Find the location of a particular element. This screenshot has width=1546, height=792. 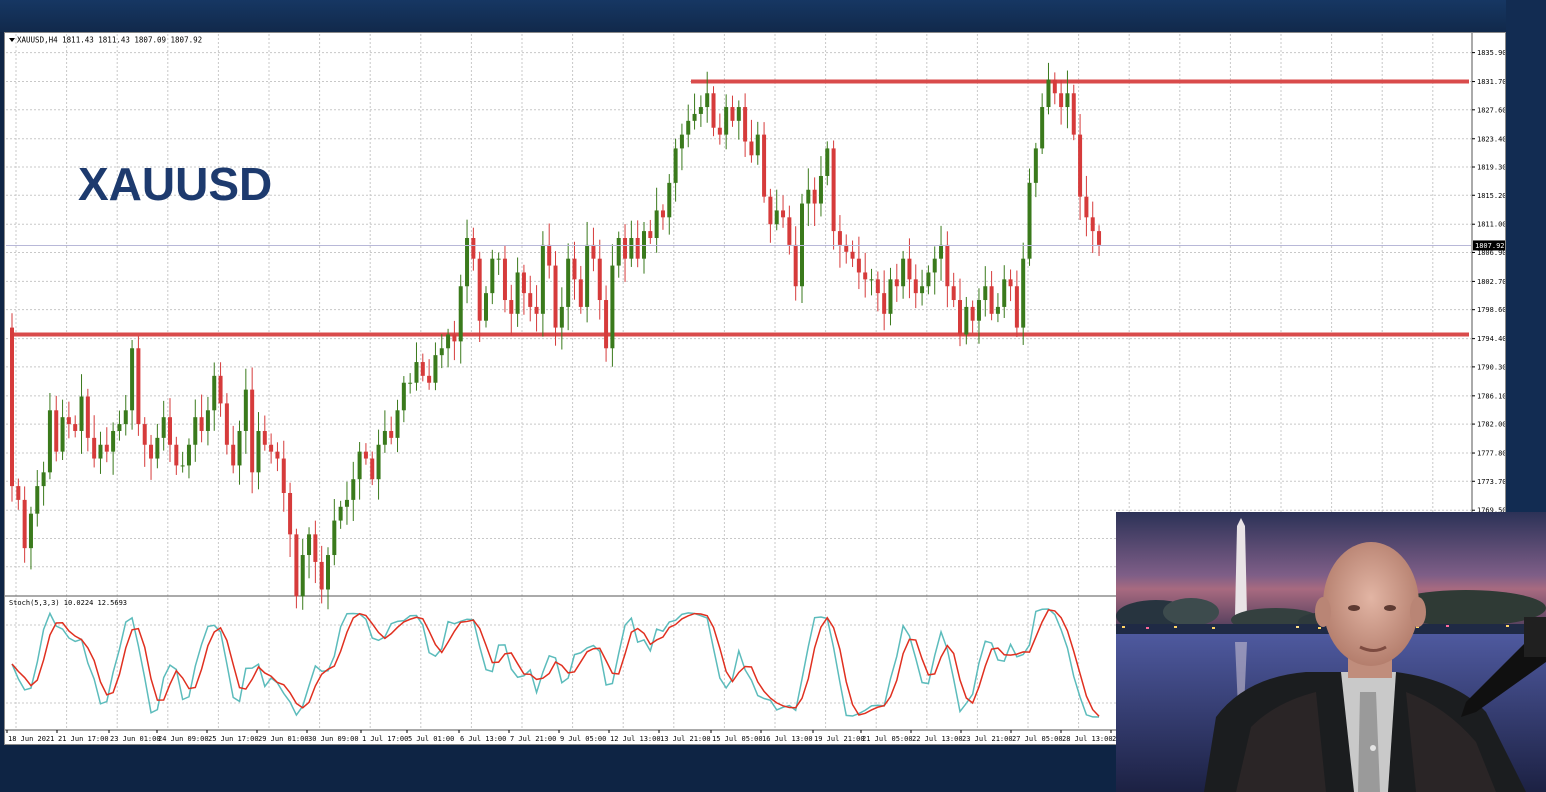

time-tick-label: 28 Jul 13:00 is located at coordinates (1087, 739).